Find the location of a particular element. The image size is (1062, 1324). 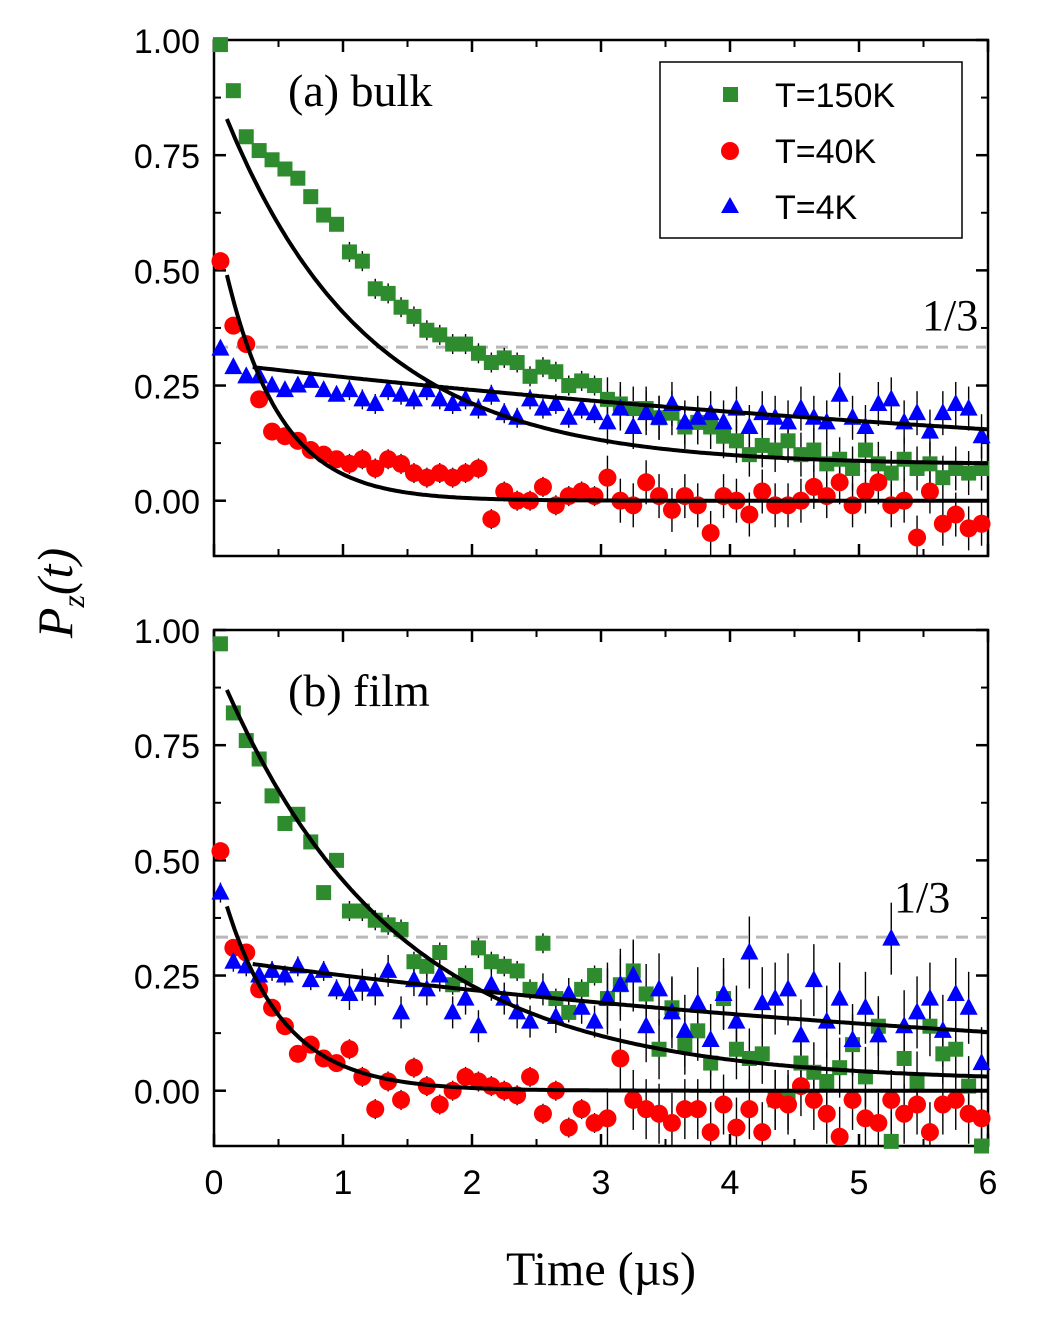

legend-label-4k: T=4K is located at coordinates (816, 208).